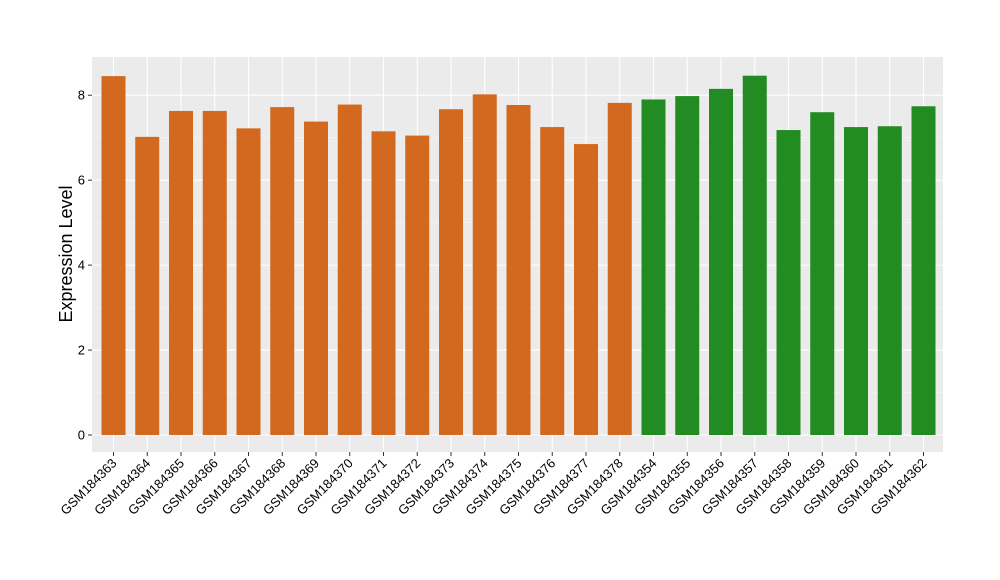 The height and width of the screenshot is (580, 1000). Describe the element at coordinates (619, 269) in the screenshot. I see `bar-GSM184378` at that location.